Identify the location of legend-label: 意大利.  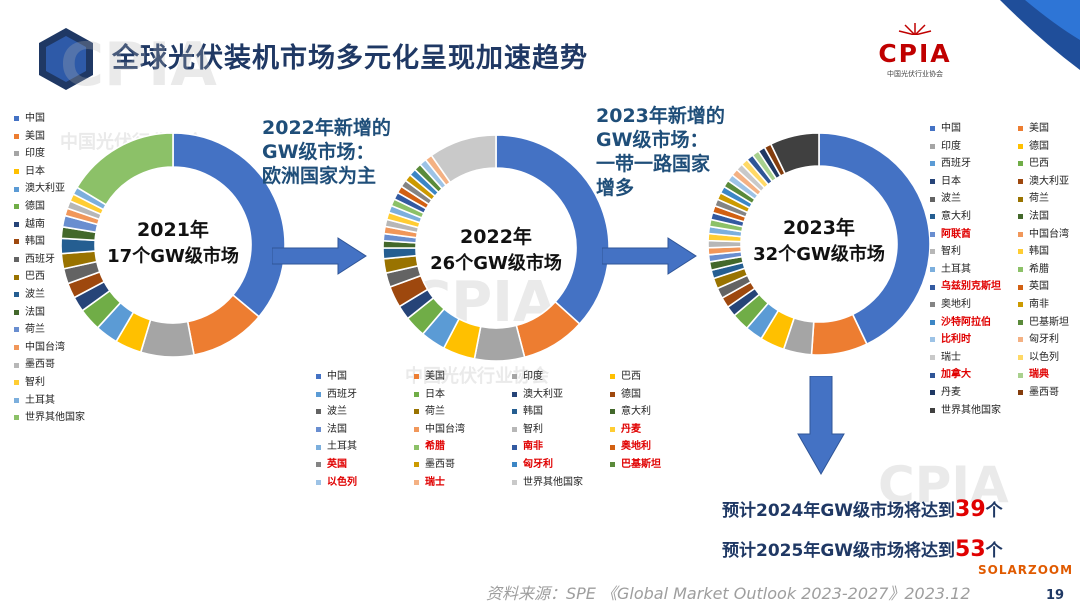
(636, 412).